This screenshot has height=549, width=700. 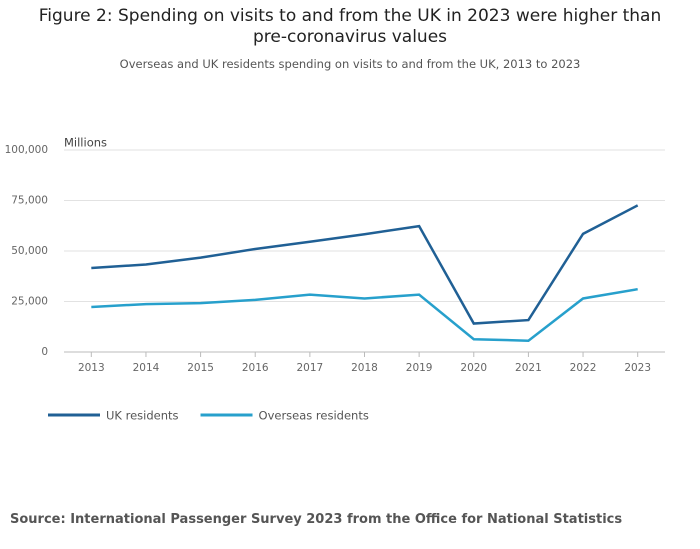 What do you see at coordinates (419, 368) in the screenshot?
I see `x-tick-label: 2019` at bounding box center [419, 368].